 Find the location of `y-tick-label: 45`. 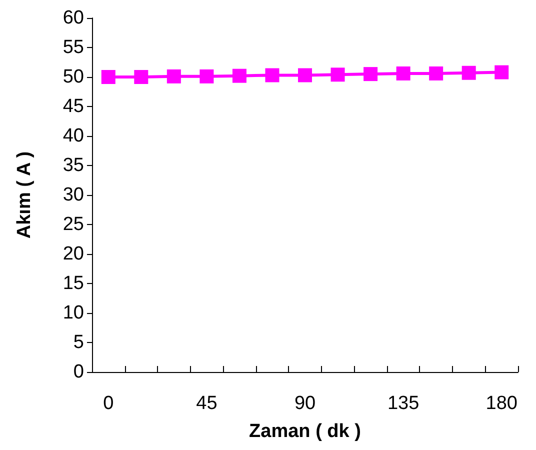

y-tick-label: 45 is located at coordinates (73, 106).